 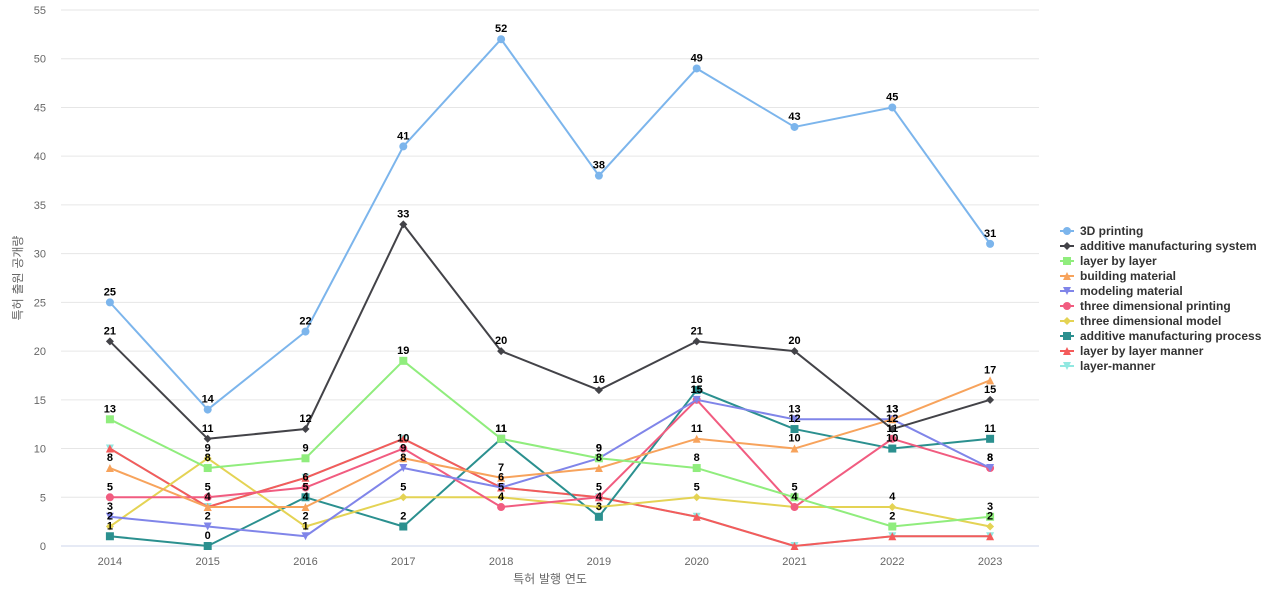 I want to click on legend-item: three dimensional model, so click(x=1140, y=321).